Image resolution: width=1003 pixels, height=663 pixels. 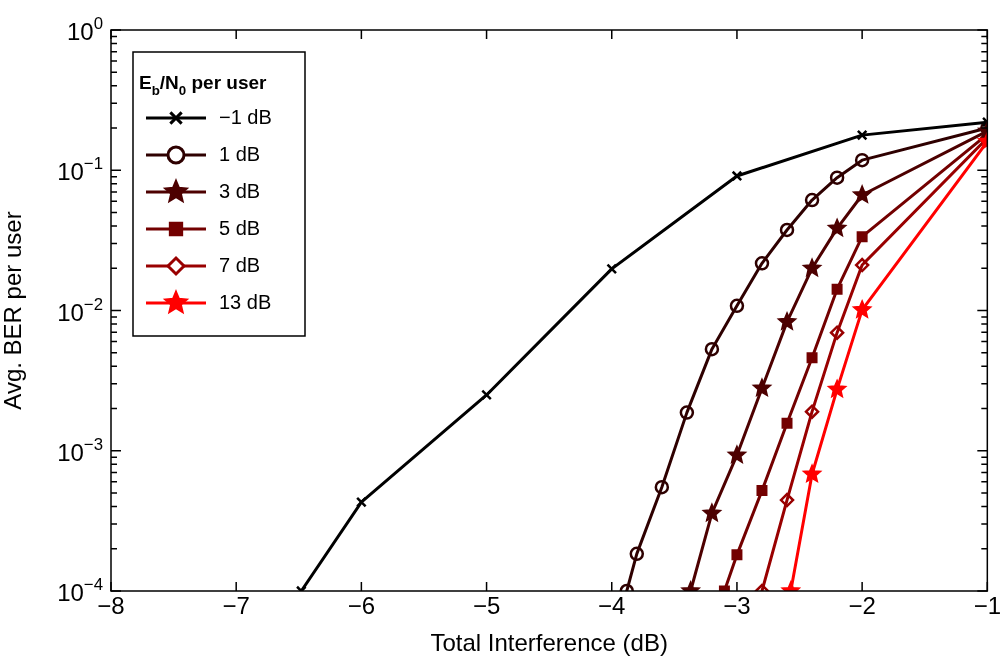 I want to click on y-axis-title: Avg. BER per user, so click(x=13, y=310).